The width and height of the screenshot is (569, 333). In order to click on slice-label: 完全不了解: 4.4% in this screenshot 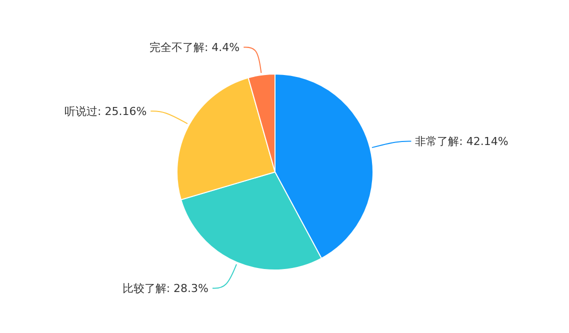, I will do `click(194, 47)`.